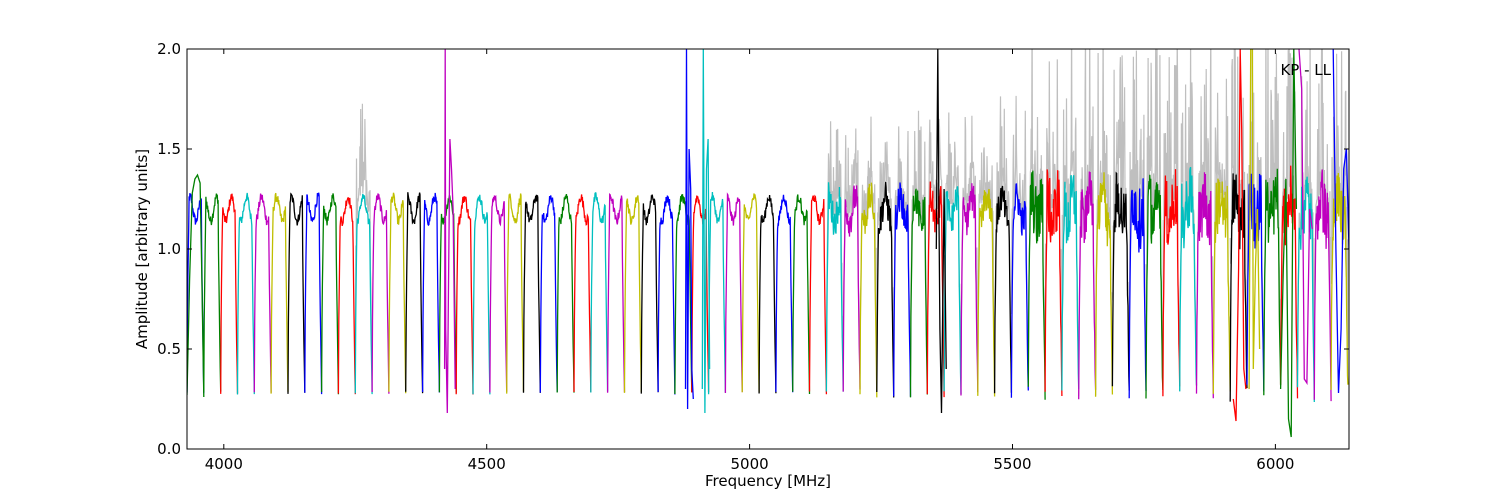 This screenshot has width=1500, height=504. What do you see at coordinates (169, 349) in the screenshot?
I see `y-tick-label: 0.5` at bounding box center [169, 349].